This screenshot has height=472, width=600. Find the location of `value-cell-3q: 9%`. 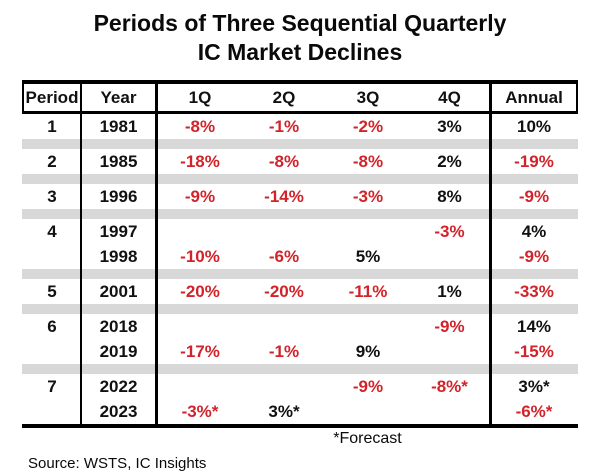

value-cell-3q: 9% is located at coordinates (368, 351).